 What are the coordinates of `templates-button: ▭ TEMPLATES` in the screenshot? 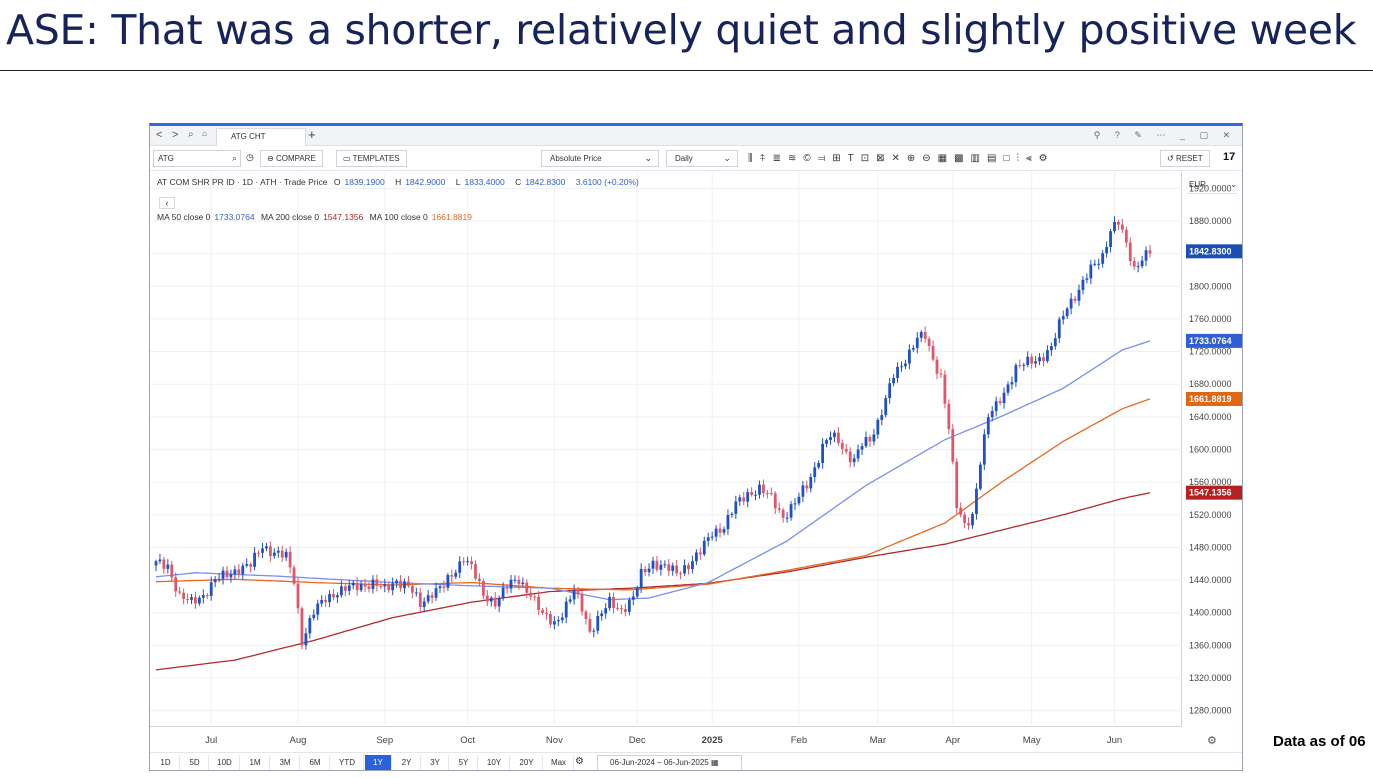 It's located at (371, 158).